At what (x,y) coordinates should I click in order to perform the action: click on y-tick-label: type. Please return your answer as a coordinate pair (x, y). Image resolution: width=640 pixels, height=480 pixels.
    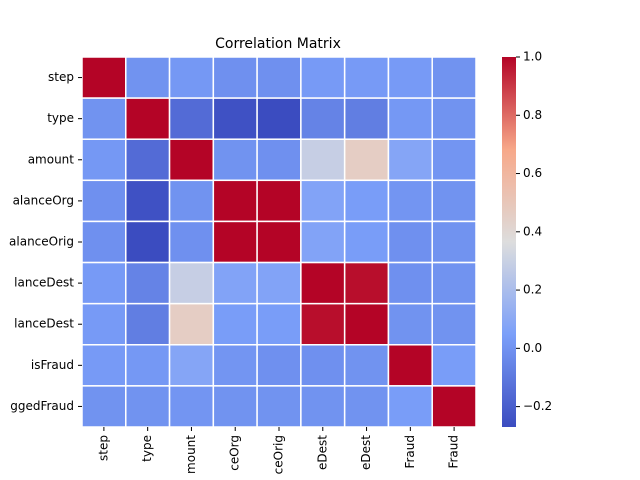
    Looking at the image, I should click on (60, 118).